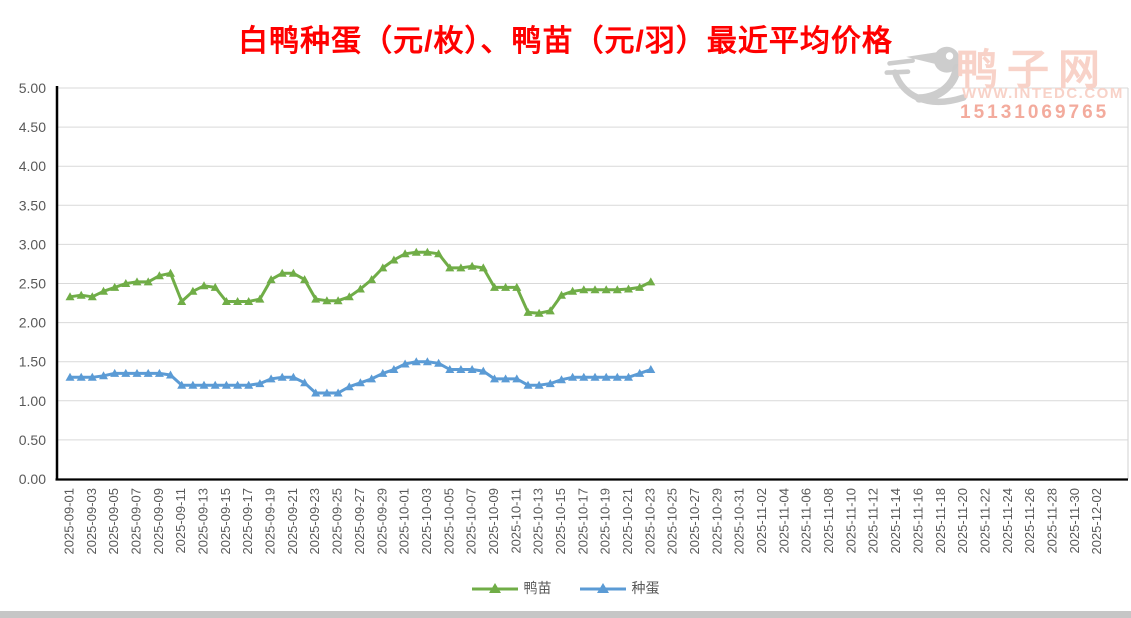 This screenshot has height=618, width=1131. What do you see at coordinates (471, 521) in the screenshot?
I see `svg-text: 2025-10-07` at bounding box center [471, 521].